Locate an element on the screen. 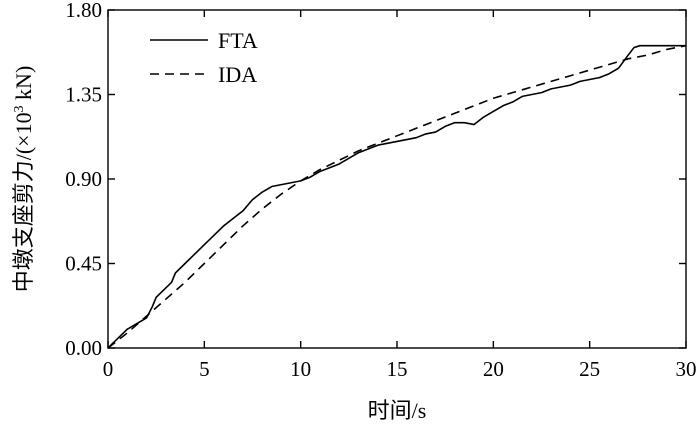 The width and height of the screenshot is (700, 427). y-tick-label: 0.00 is located at coordinates (83, 348).